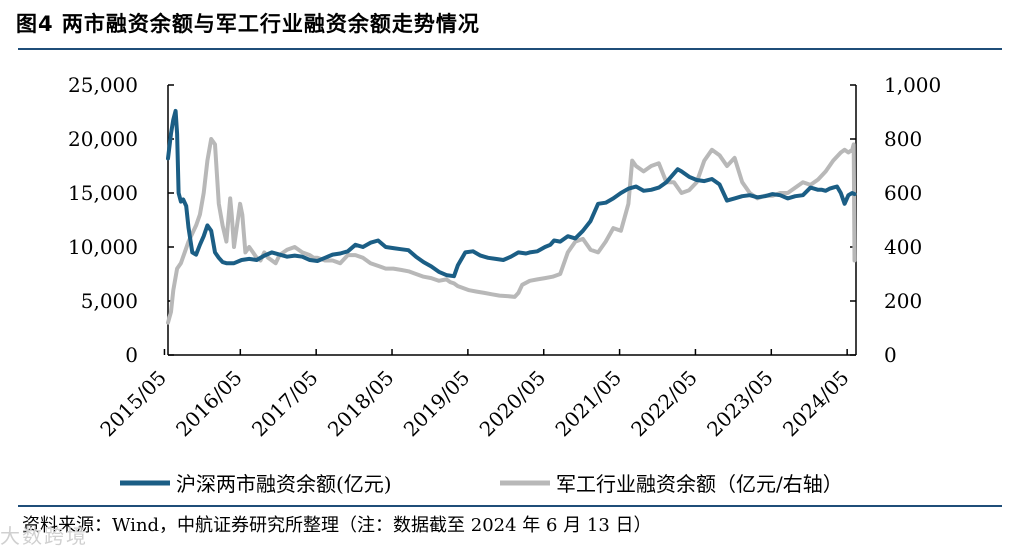 This screenshot has width=1020, height=552. Describe the element at coordinates (103, 247) in the screenshot. I see `y-left-tick-label: 10,000` at that location.